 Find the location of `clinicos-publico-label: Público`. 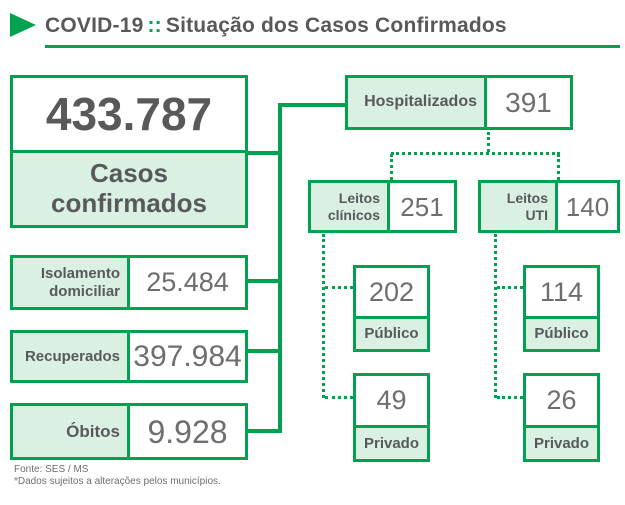

clinicos-publico-label: Público is located at coordinates (391, 332).